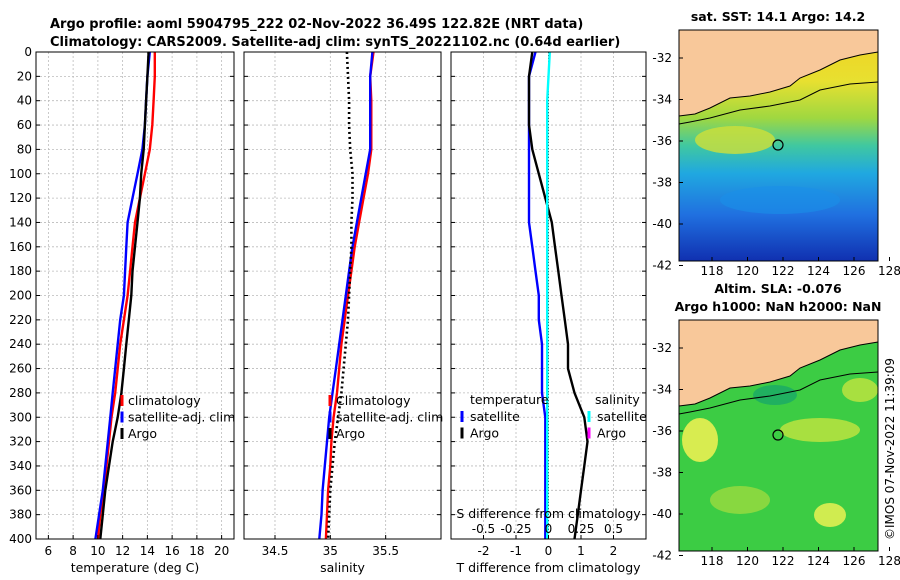  Describe the element at coordinates (778, 374) in the screenshot. I see `sla-map-coastline` at that location.